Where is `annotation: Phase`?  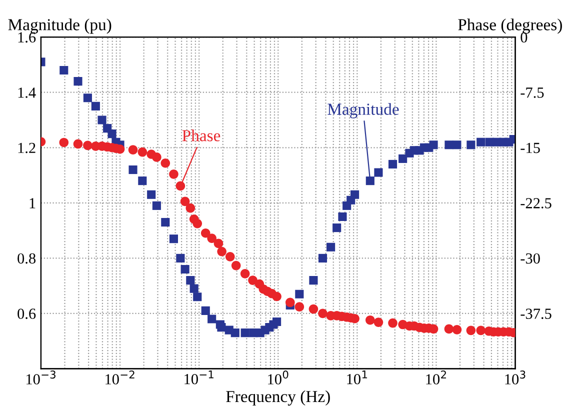 annotation: Phase is located at coordinates (201, 136).